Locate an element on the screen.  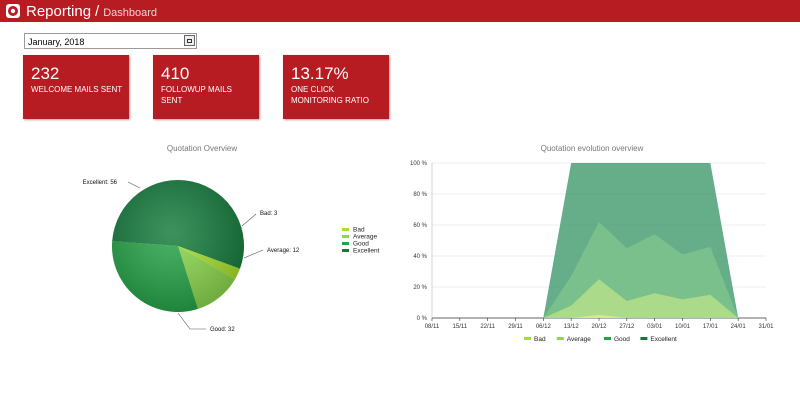
pie-legend-good: Good is located at coordinates (361, 244).